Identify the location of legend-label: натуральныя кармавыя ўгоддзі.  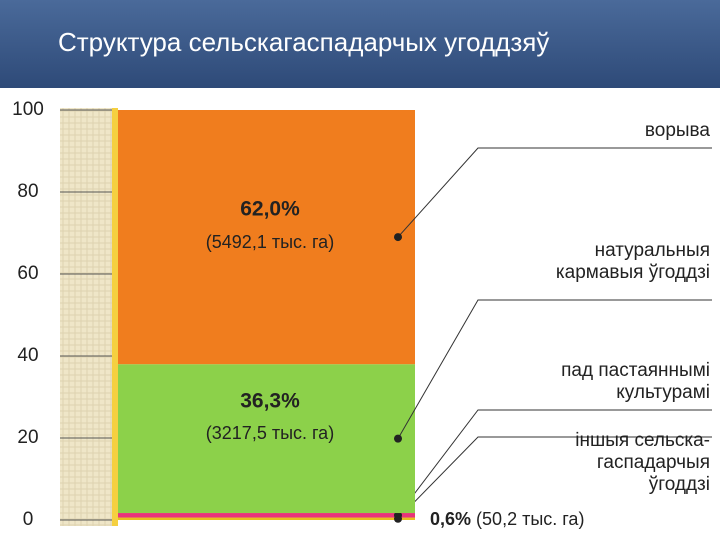
(632, 261).